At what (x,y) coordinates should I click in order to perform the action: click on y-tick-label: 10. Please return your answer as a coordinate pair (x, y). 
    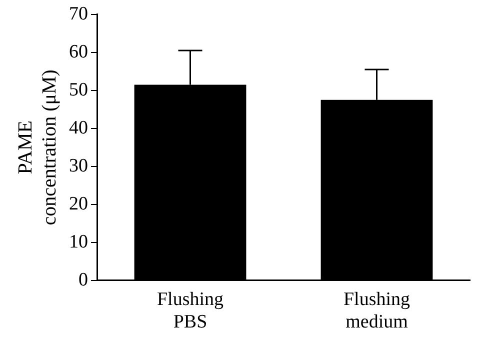
    Looking at the image, I should click on (78, 241).